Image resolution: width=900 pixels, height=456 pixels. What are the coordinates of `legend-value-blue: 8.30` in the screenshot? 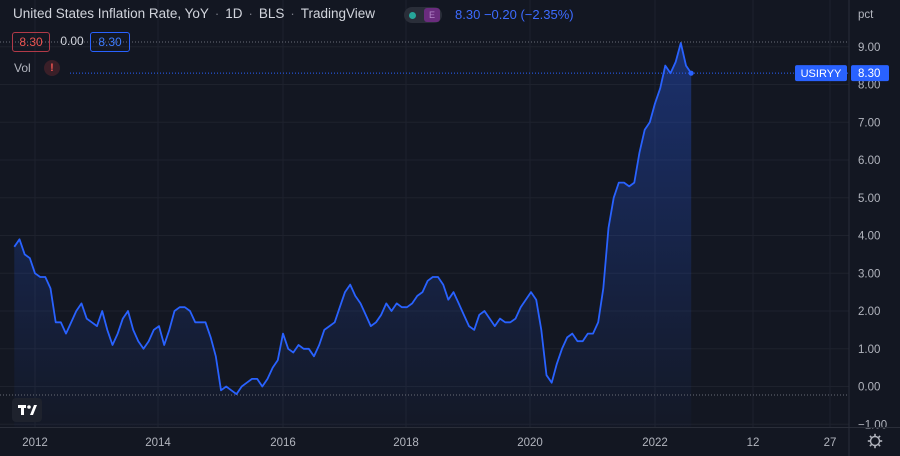 It's located at (110, 42).